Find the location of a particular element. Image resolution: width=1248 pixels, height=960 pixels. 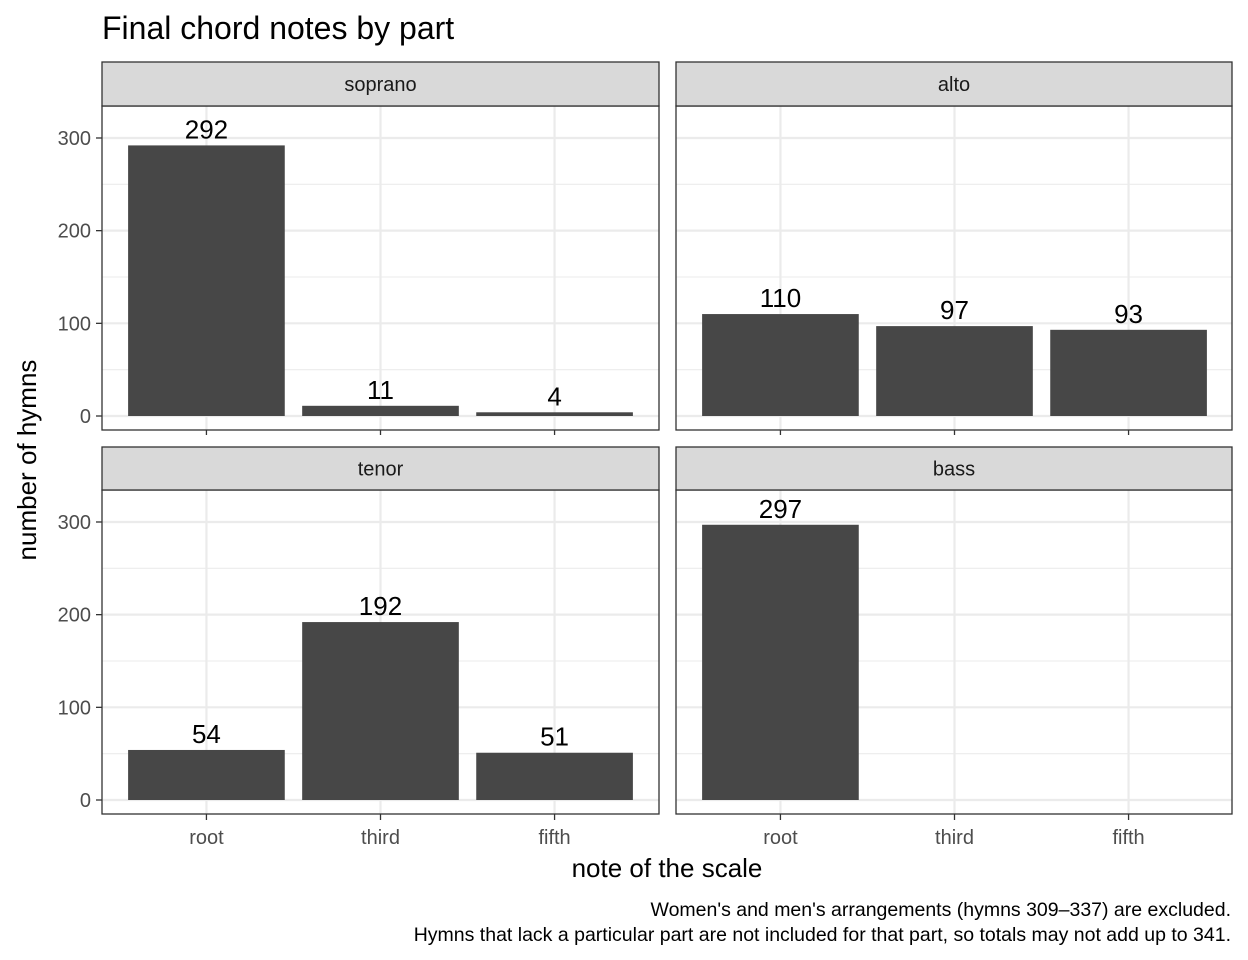

bar-label-alto-fifth: 93 is located at coordinates (1128, 314).